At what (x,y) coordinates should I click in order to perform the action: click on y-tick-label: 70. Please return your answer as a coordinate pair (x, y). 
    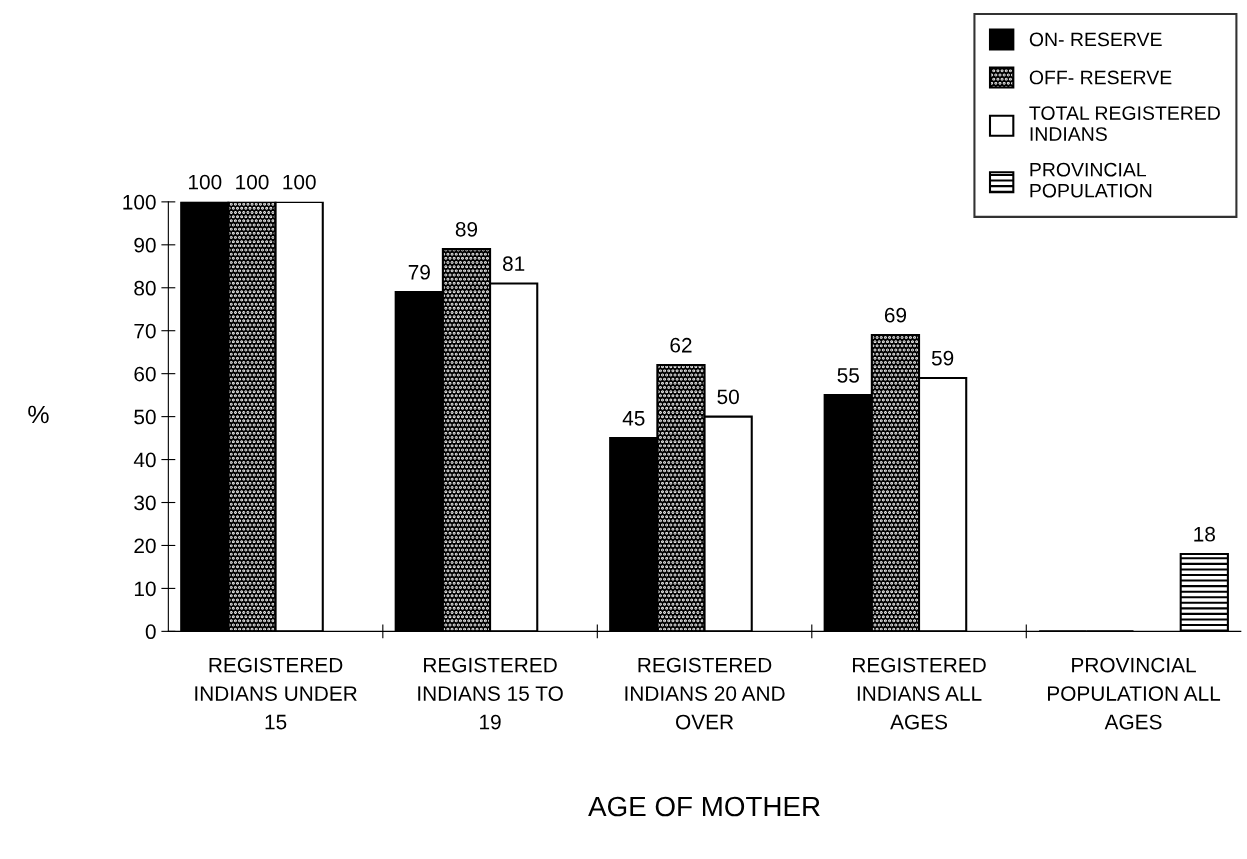
    Looking at the image, I should click on (145, 331).